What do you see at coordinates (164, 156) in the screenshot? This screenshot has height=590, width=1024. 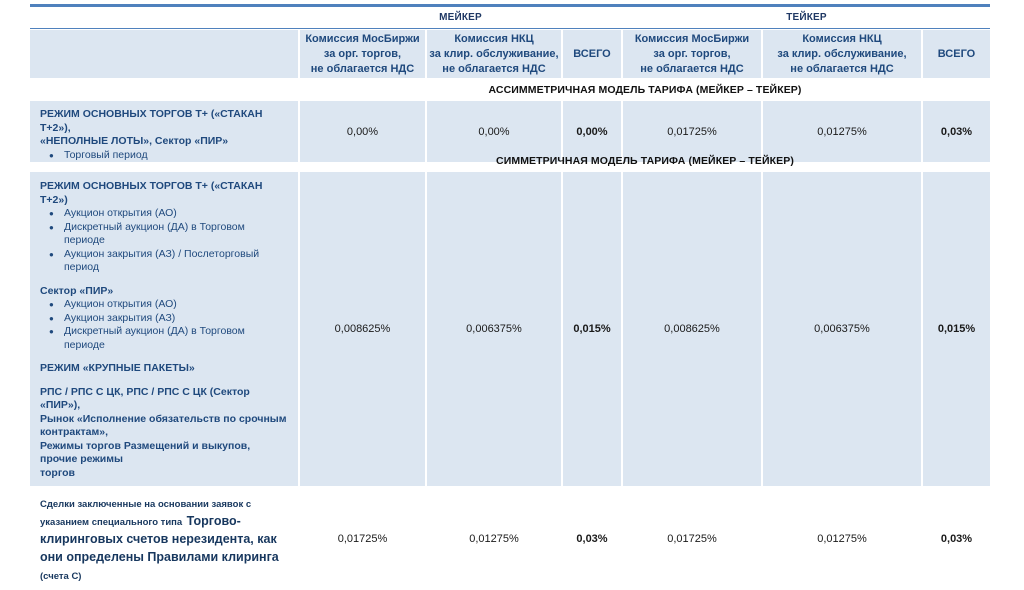 I see `bullet-item: ● Торговый период` at bounding box center [164, 156].